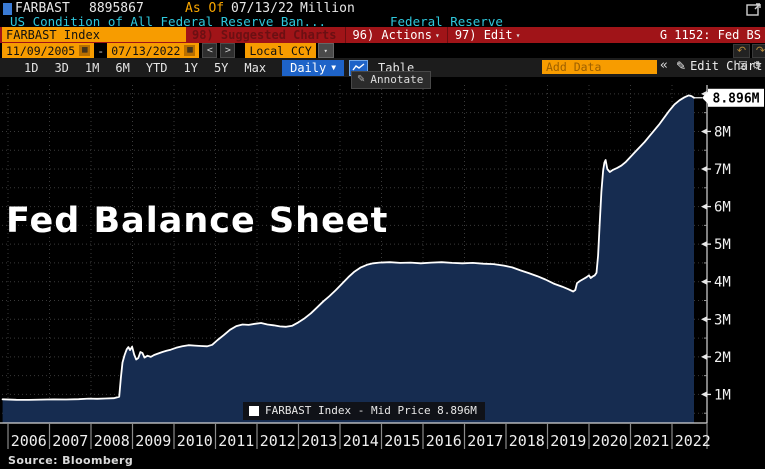 Image resolution: width=765 pixels, height=469 pixels. I want to click on history-buttons: ↶ ↷, so click(748, 51).